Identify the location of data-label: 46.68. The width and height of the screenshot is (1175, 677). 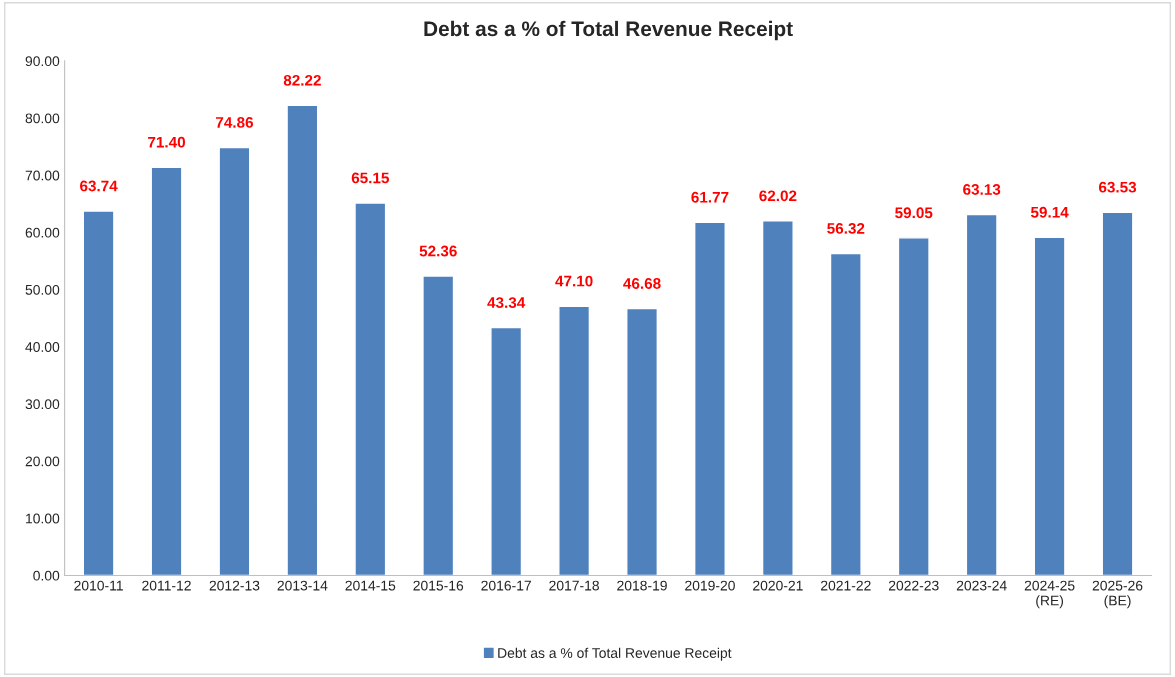
(642, 283).